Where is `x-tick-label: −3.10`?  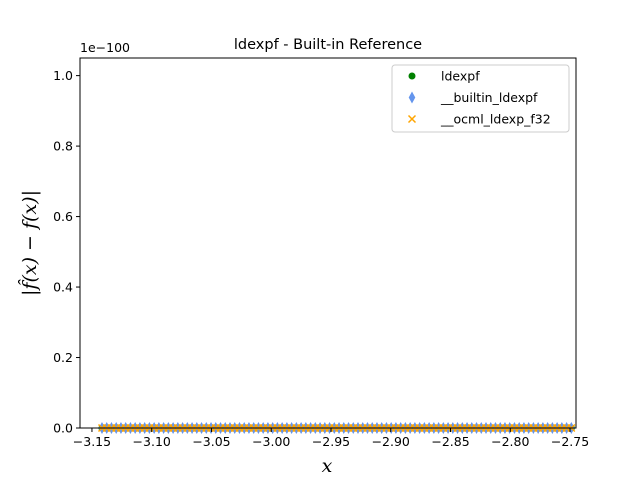 x-tick-label: −3.10 is located at coordinates (152, 441).